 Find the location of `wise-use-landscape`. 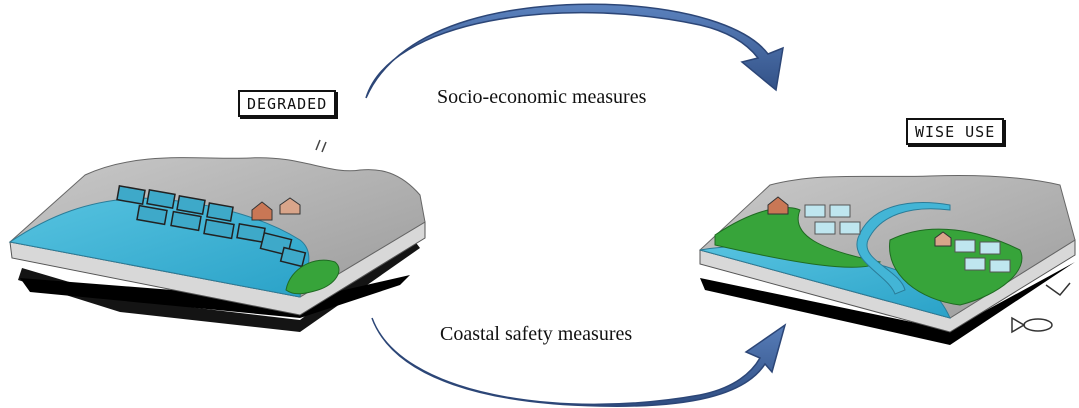

wise-use-landscape is located at coordinates (887, 259).